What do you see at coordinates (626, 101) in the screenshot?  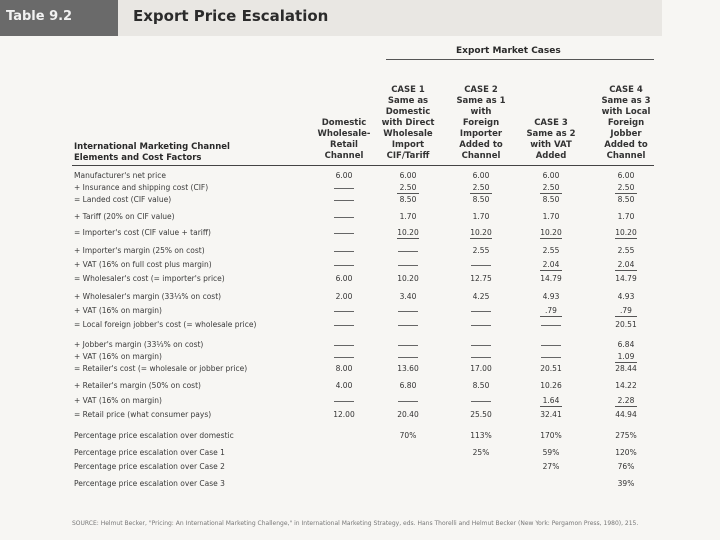 I see `column-header-line: Same as 3` at bounding box center [626, 101].